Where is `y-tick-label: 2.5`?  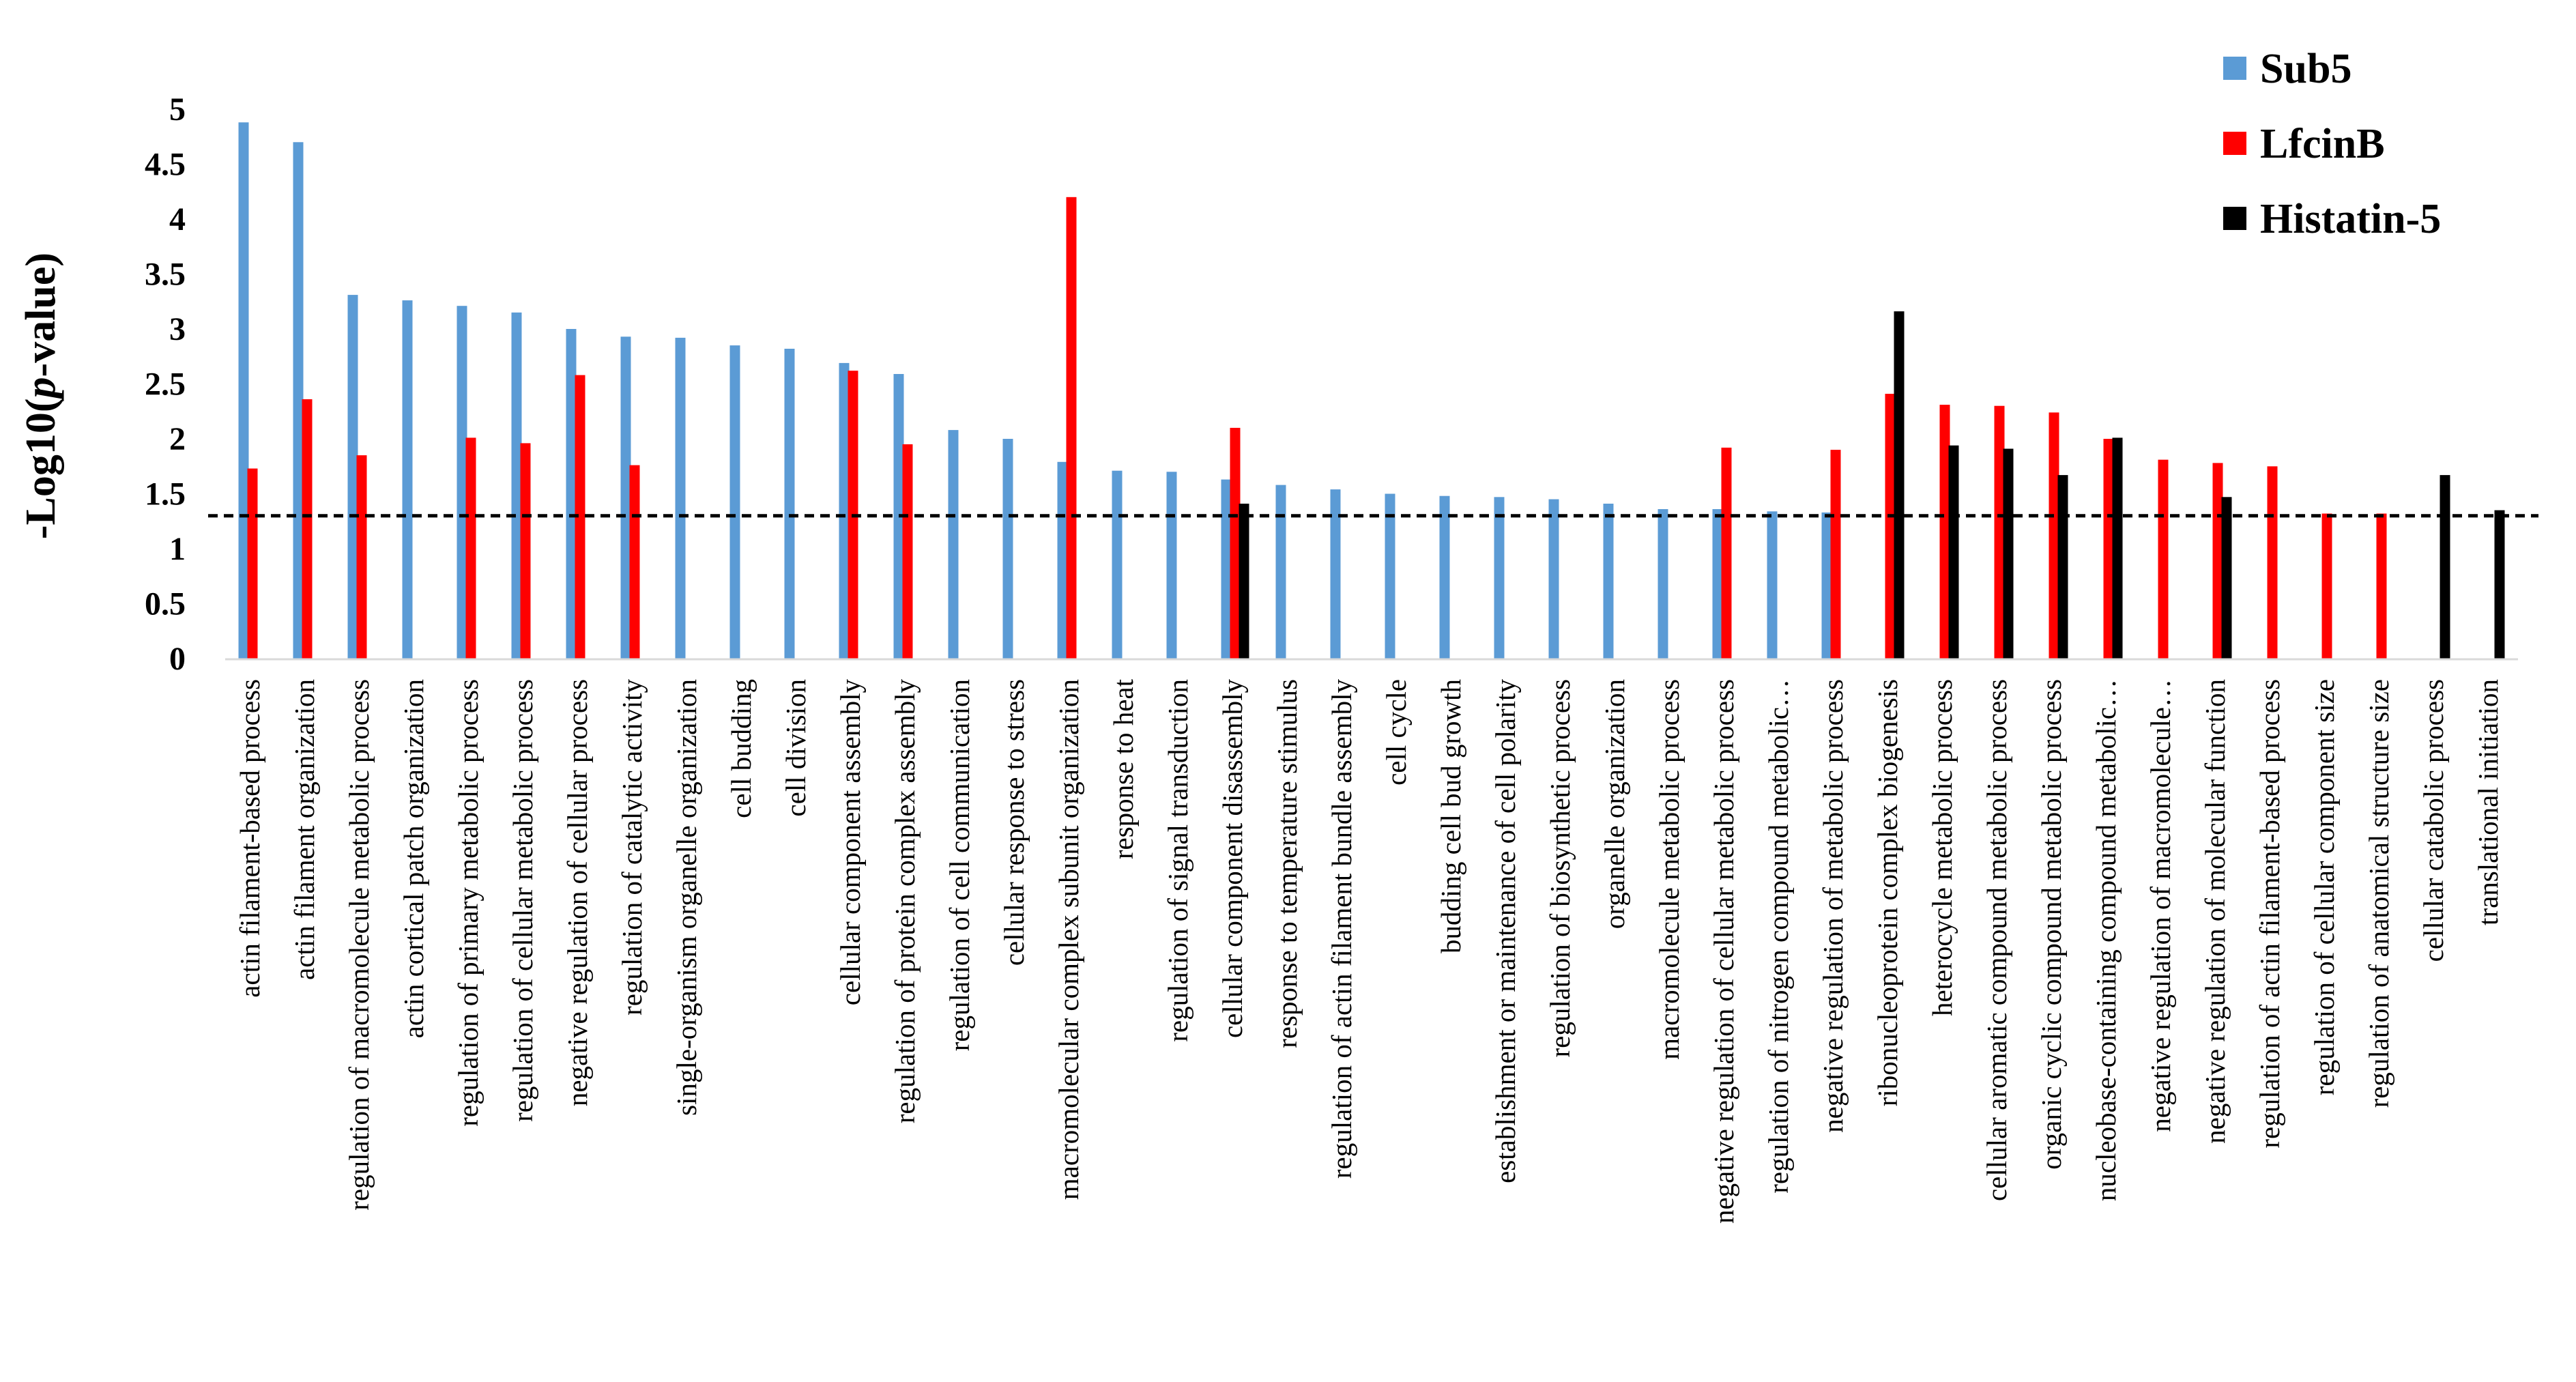 y-tick-label: 2.5 is located at coordinates (165, 384).